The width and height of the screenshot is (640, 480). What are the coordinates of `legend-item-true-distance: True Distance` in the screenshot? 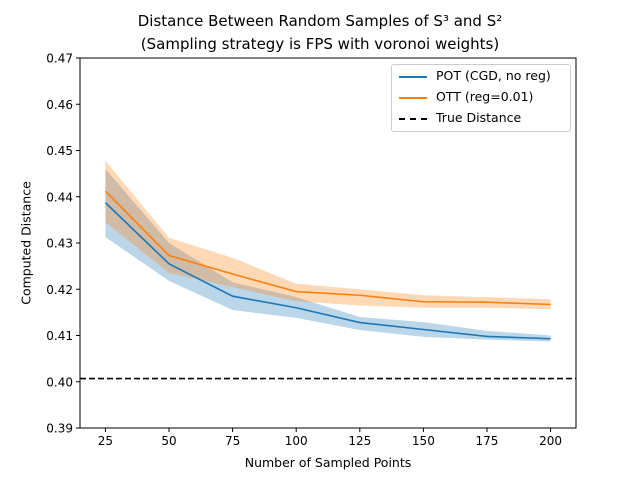 It's located at (481, 119).